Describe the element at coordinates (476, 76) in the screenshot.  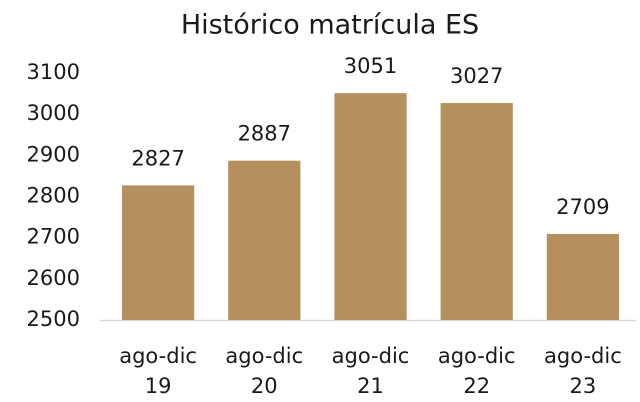
I see `data-label: 3027` at that location.